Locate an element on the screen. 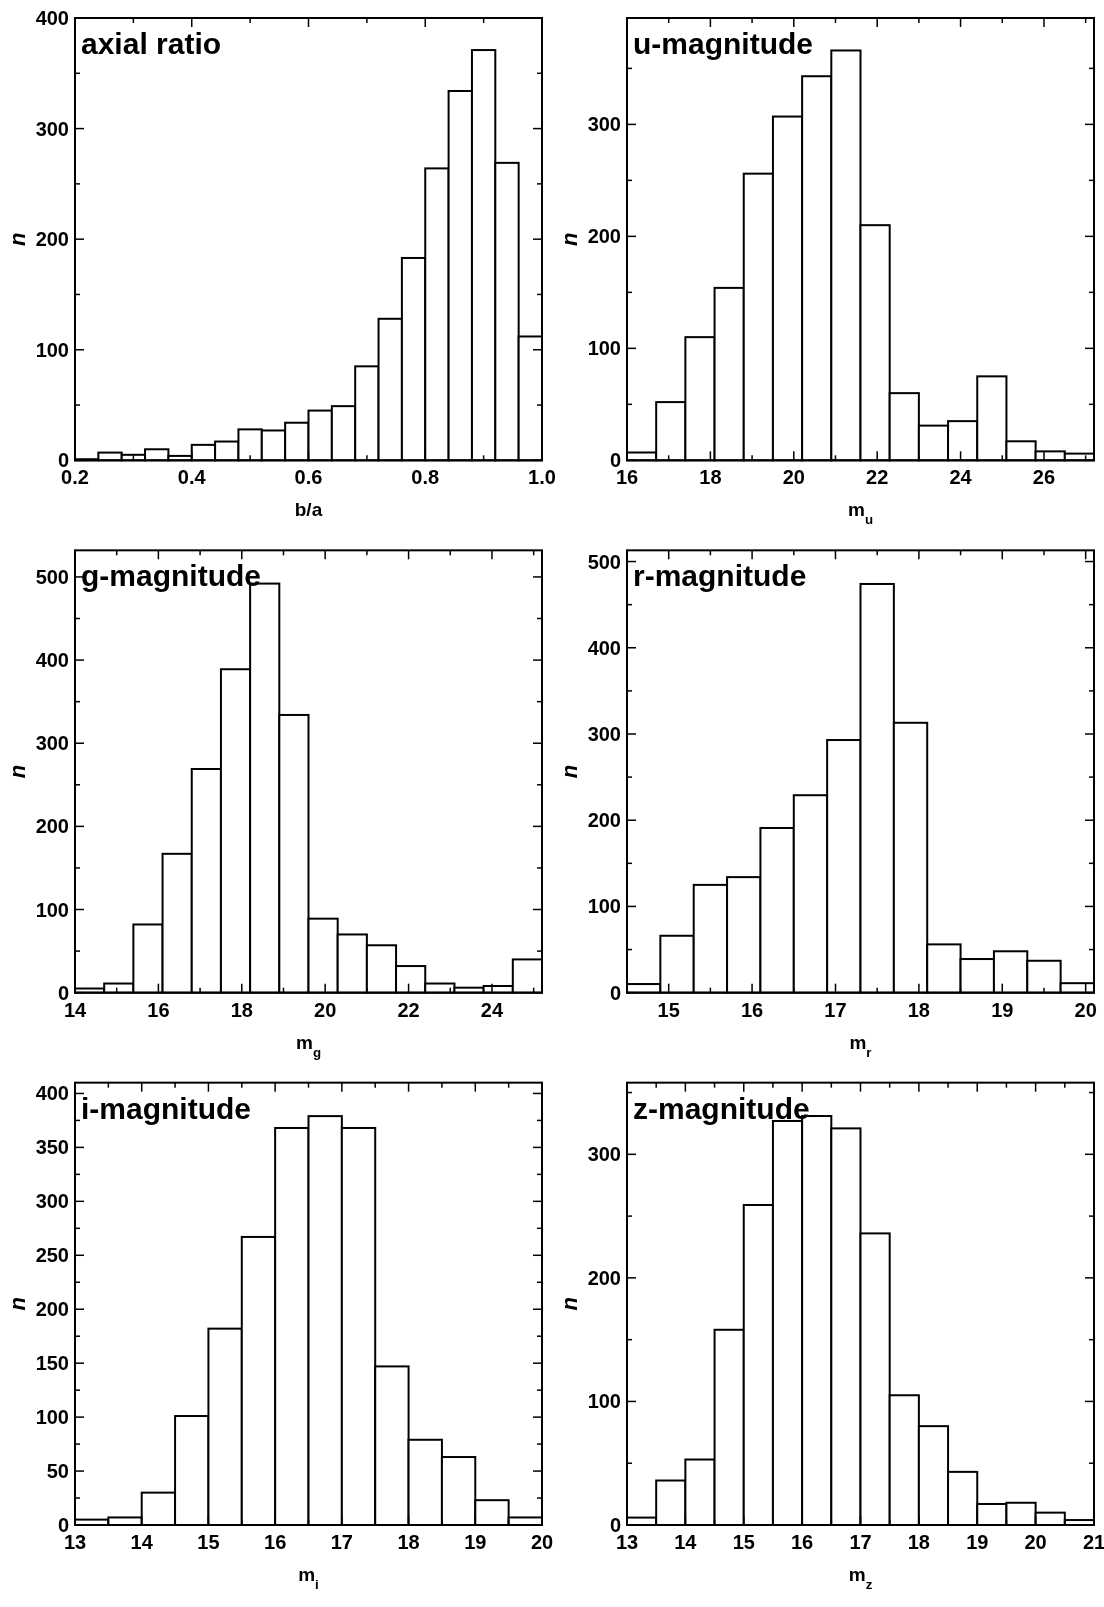 This screenshot has height=1607, width=1104. x-tick-label: 0.8 is located at coordinates (425, 477).